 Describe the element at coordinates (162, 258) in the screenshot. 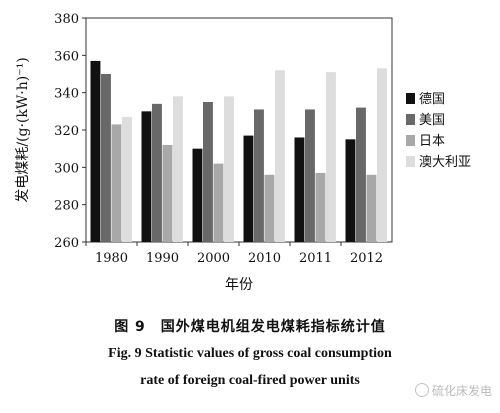

I see `x-tick-label: 1990` at that location.